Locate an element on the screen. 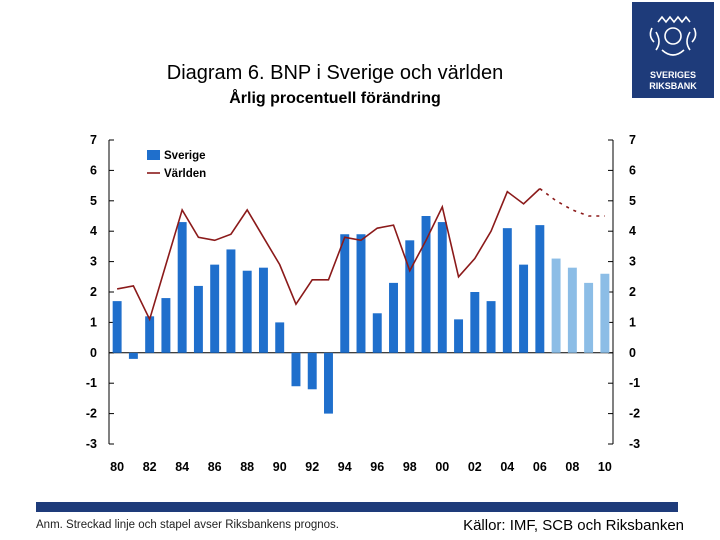 This screenshot has height=540, width=720. bar-sverige-1997 is located at coordinates (393, 317).